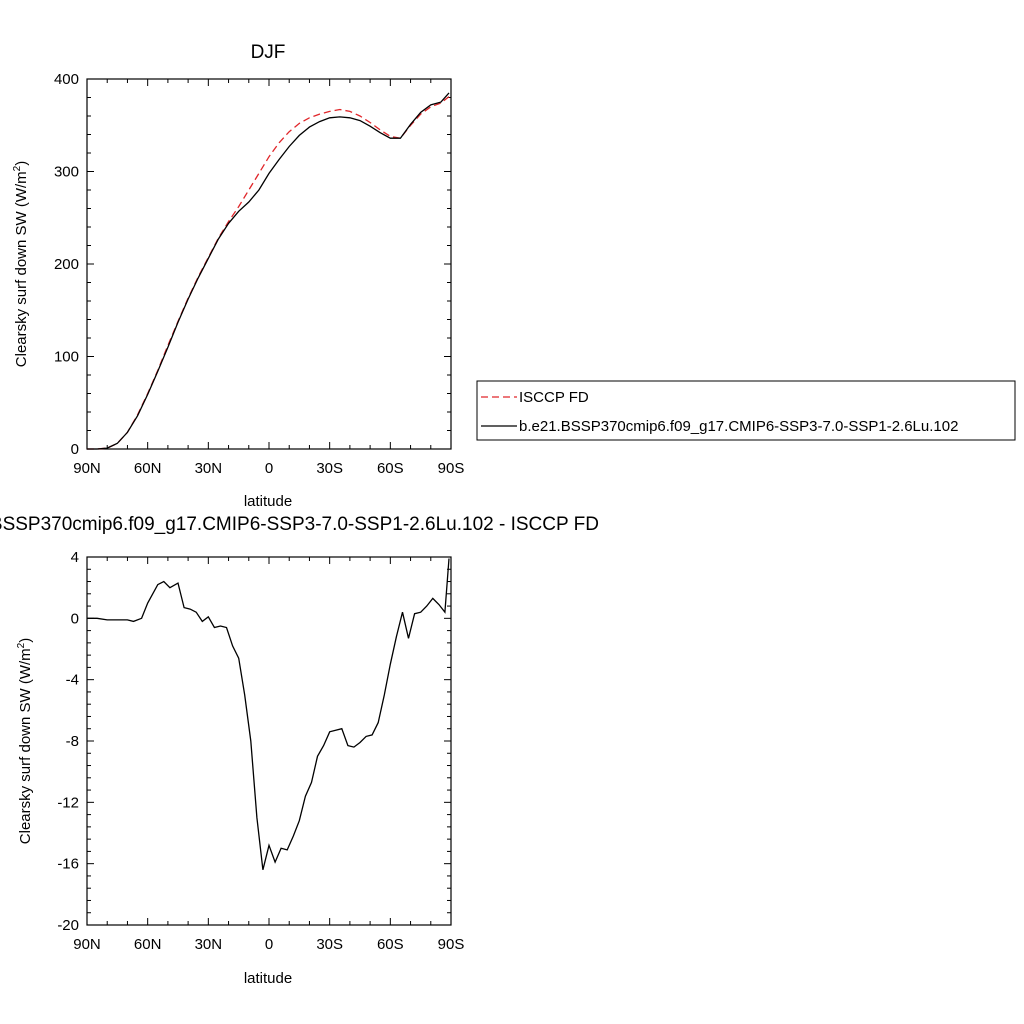 The width and height of the screenshot is (1024, 1024). What do you see at coordinates (66, 79) in the screenshot?
I see `top-y-tick-label: 400` at bounding box center [66, 79].